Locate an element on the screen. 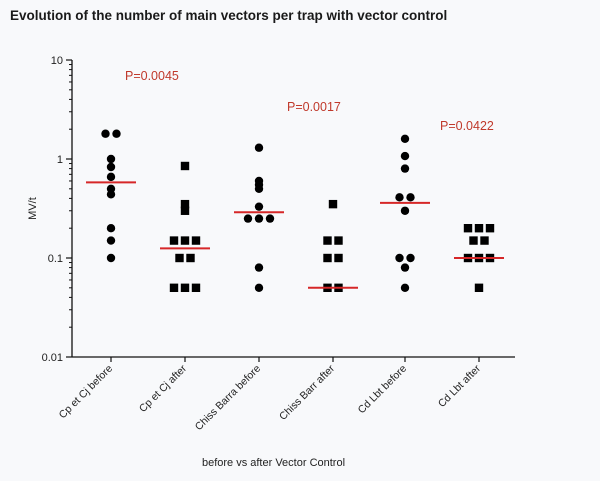  x-tick-label: Chiss Barra before is located at coordinates (228, 398).